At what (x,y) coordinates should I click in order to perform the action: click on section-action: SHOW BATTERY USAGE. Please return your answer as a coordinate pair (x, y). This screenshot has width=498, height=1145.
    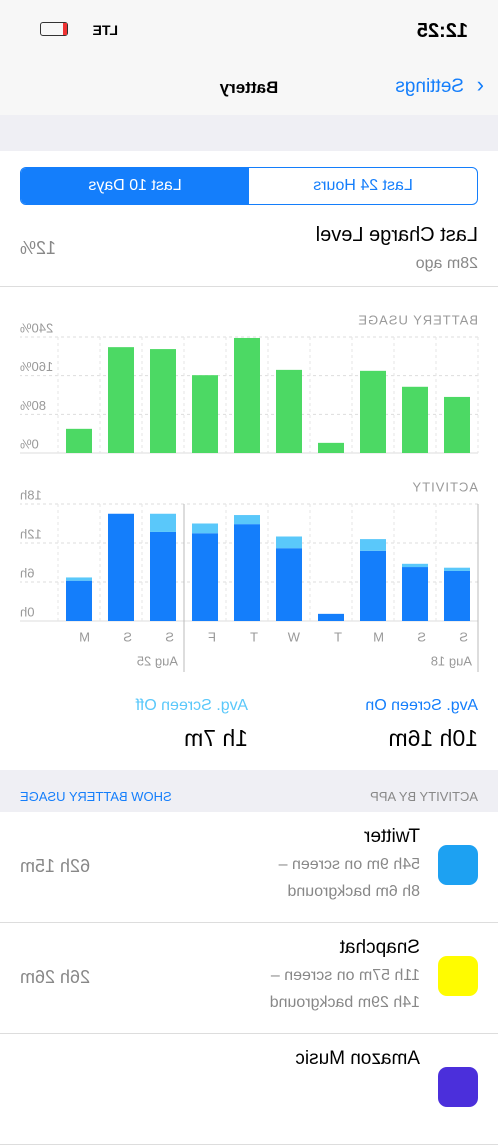
    Looking at the image, I should click on (96, 796).